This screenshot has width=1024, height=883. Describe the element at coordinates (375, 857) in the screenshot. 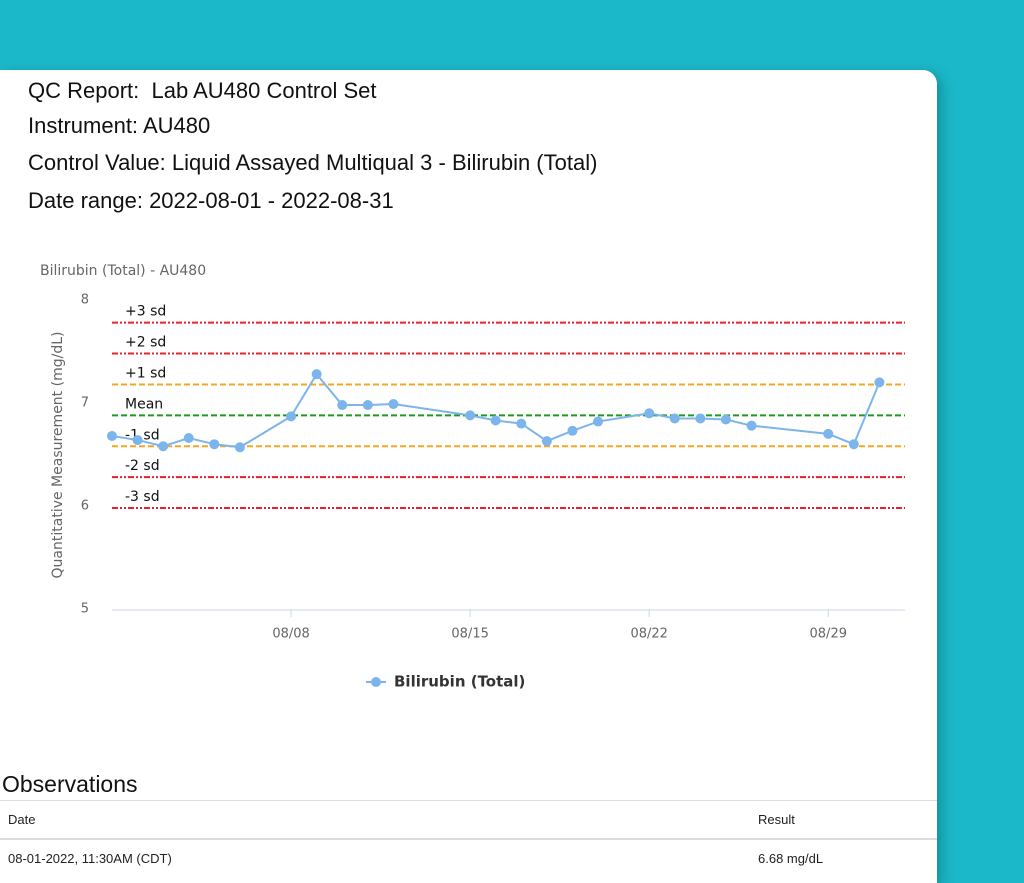

I see `table-cell: 08-01-2022, 11:30AM (CDT)` at that location.